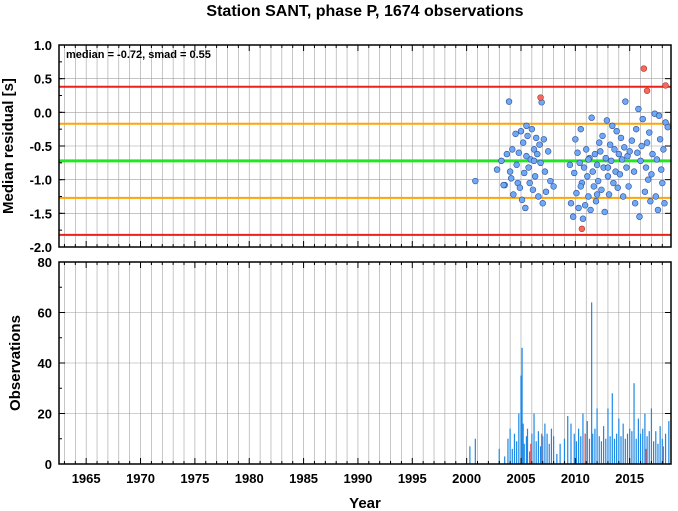 This screenshot has height=511, width=678. Describe the element at coordinates (48, 464) in the screenshot. I see `y-tick-label: 0` at that location.